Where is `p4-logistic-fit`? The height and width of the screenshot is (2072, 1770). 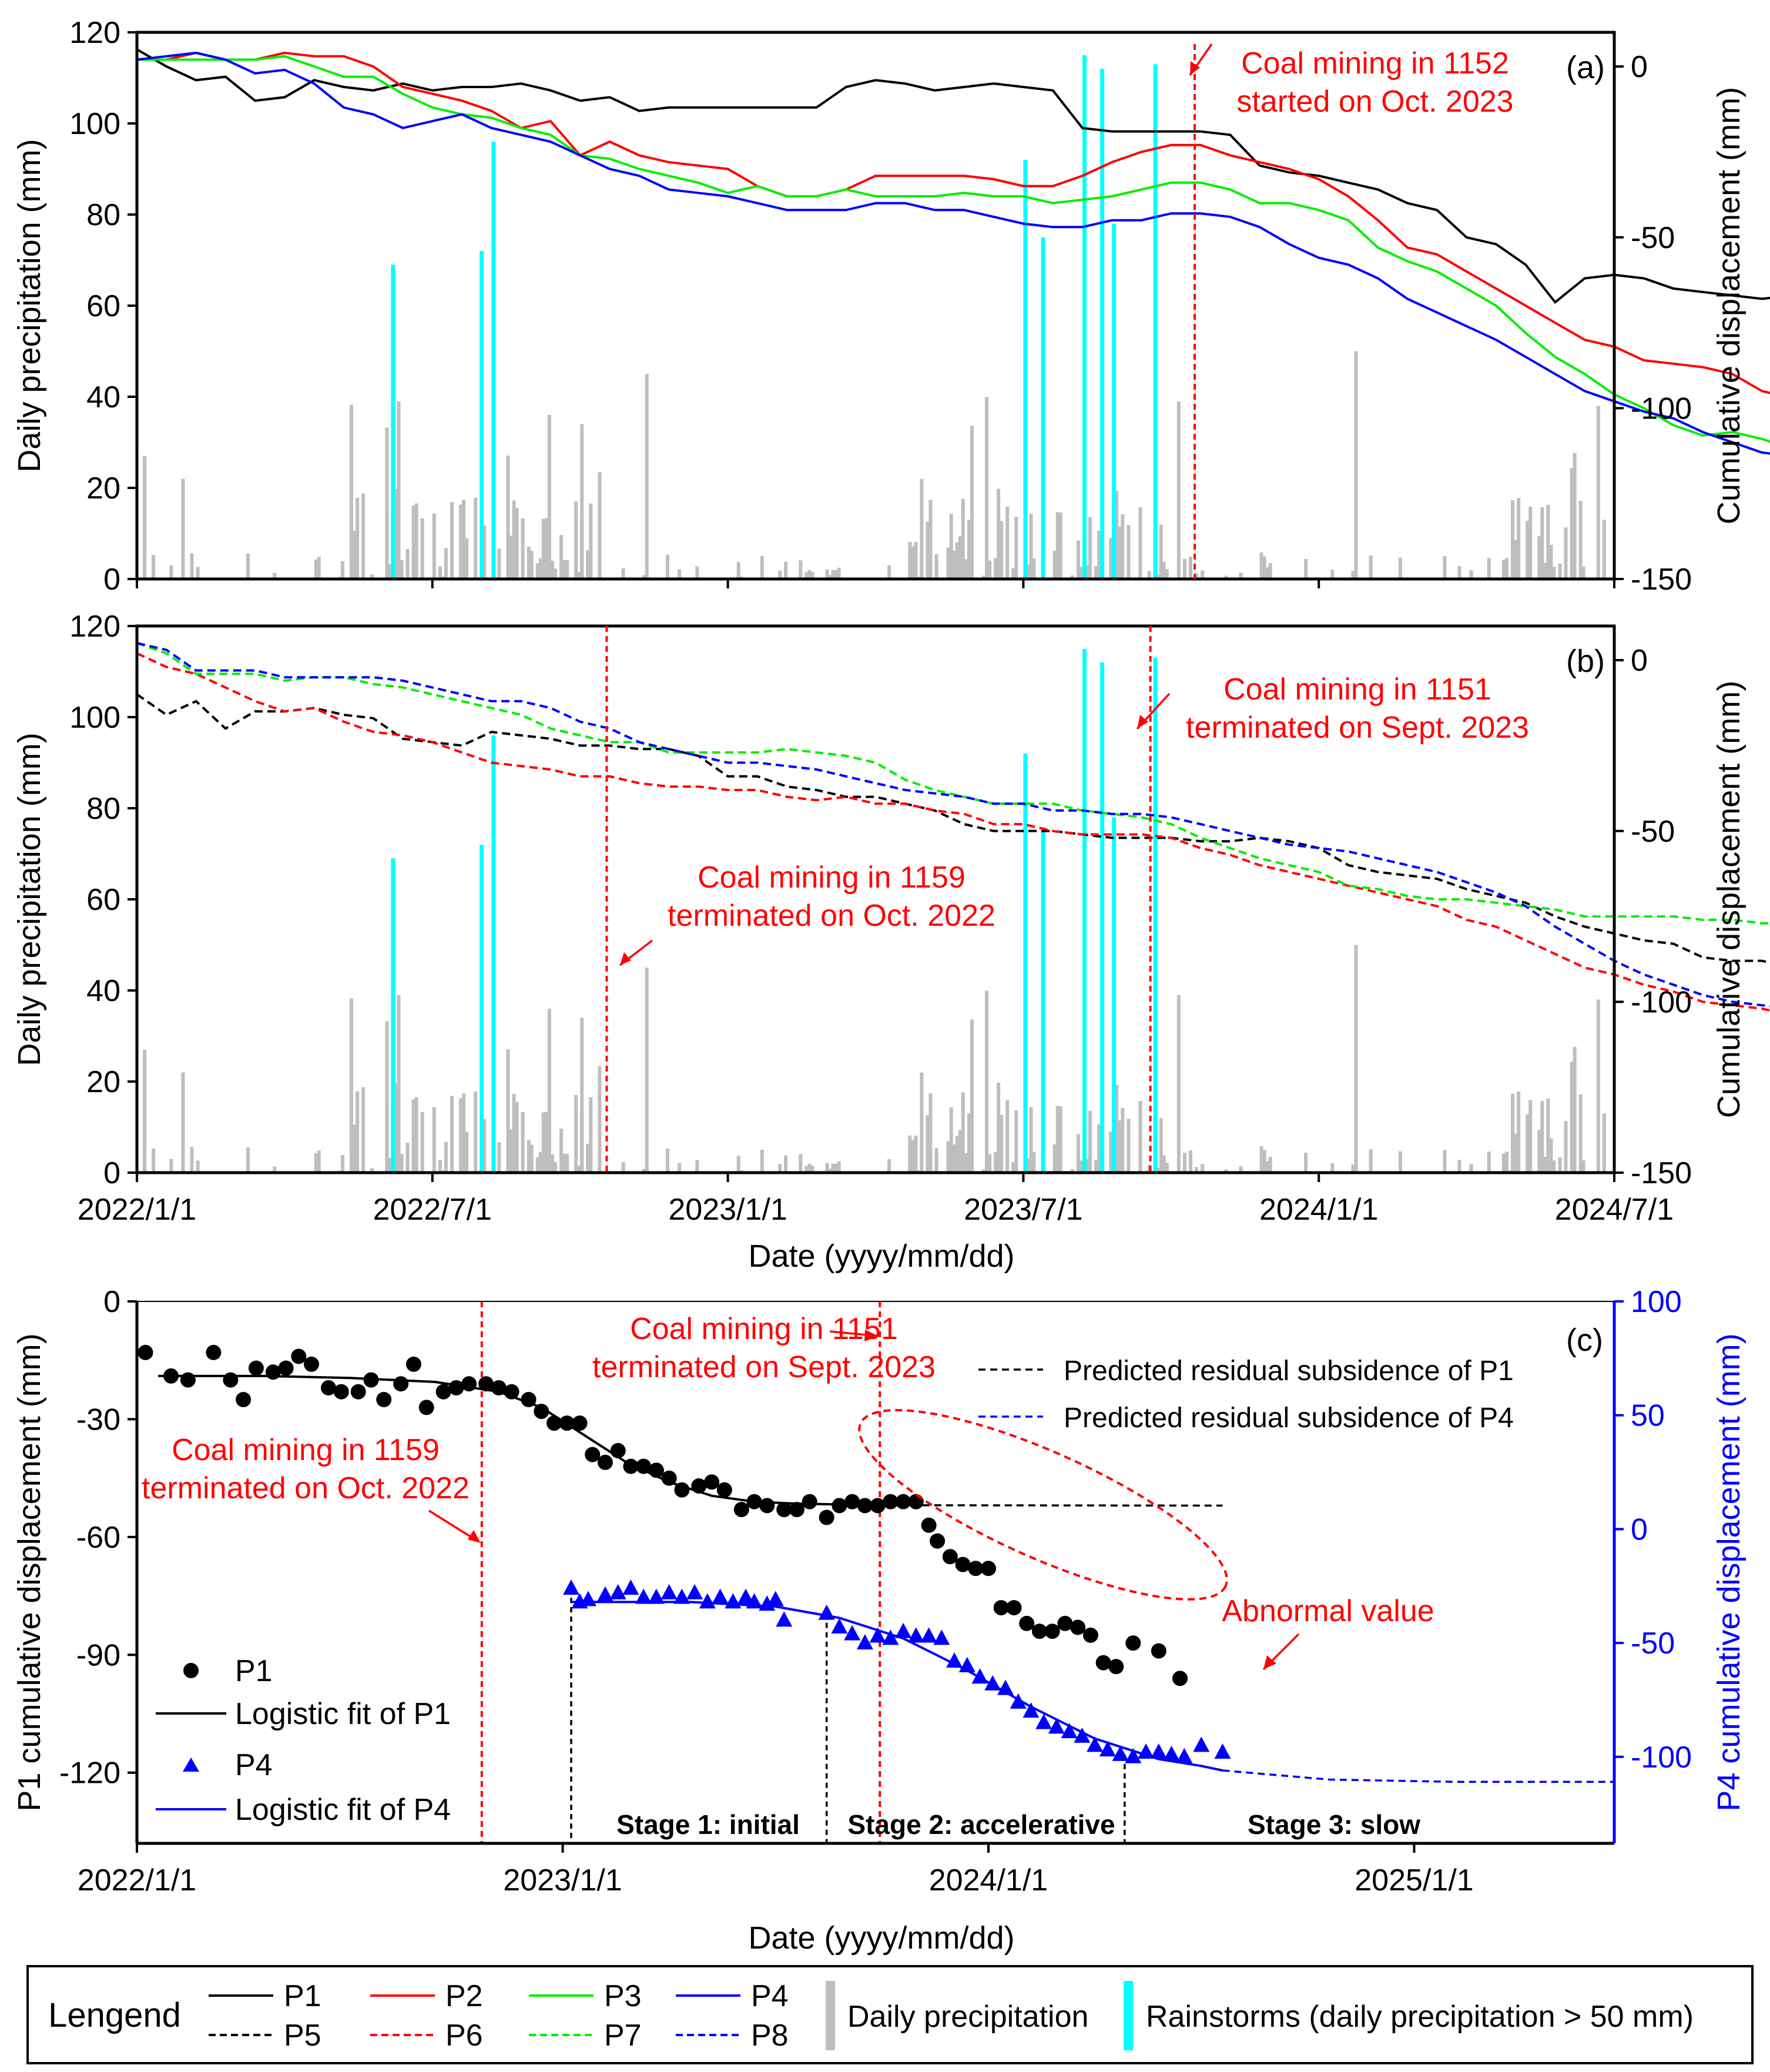 p4-logistic-fit is located at coordinates (897, 1686).